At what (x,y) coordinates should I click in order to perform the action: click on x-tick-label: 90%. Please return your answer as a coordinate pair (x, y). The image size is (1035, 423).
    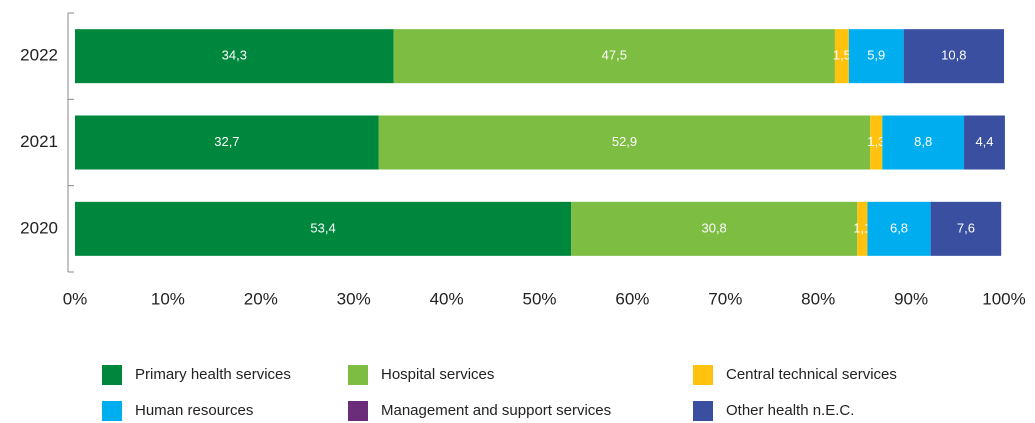
    Looking at the image, I should click on (911, 298).